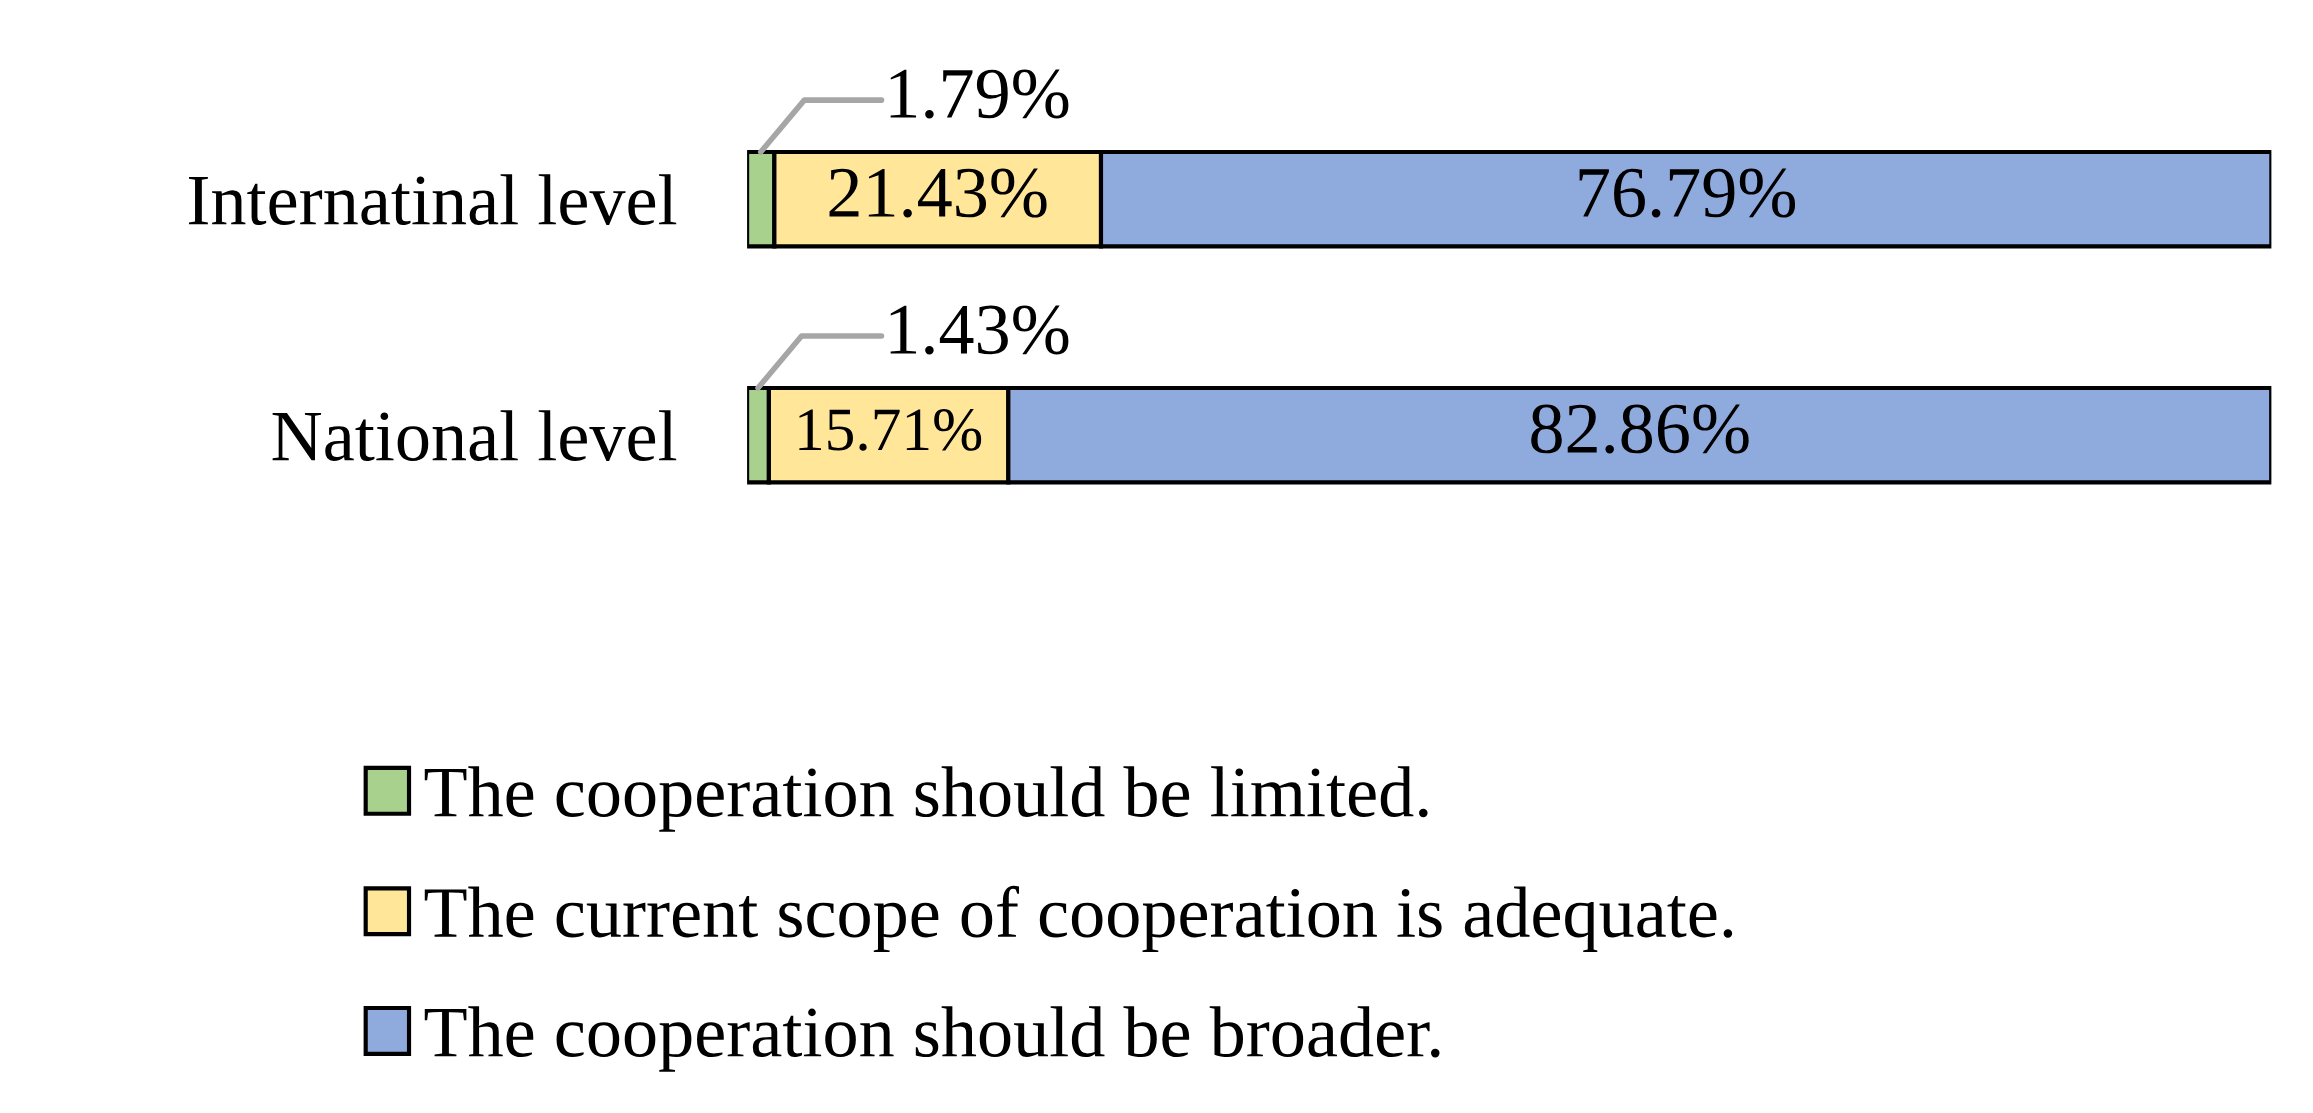  Describe the element at coordinates (1640, 429) in the screenshot. I see `data-label: 82.86%` at that location.